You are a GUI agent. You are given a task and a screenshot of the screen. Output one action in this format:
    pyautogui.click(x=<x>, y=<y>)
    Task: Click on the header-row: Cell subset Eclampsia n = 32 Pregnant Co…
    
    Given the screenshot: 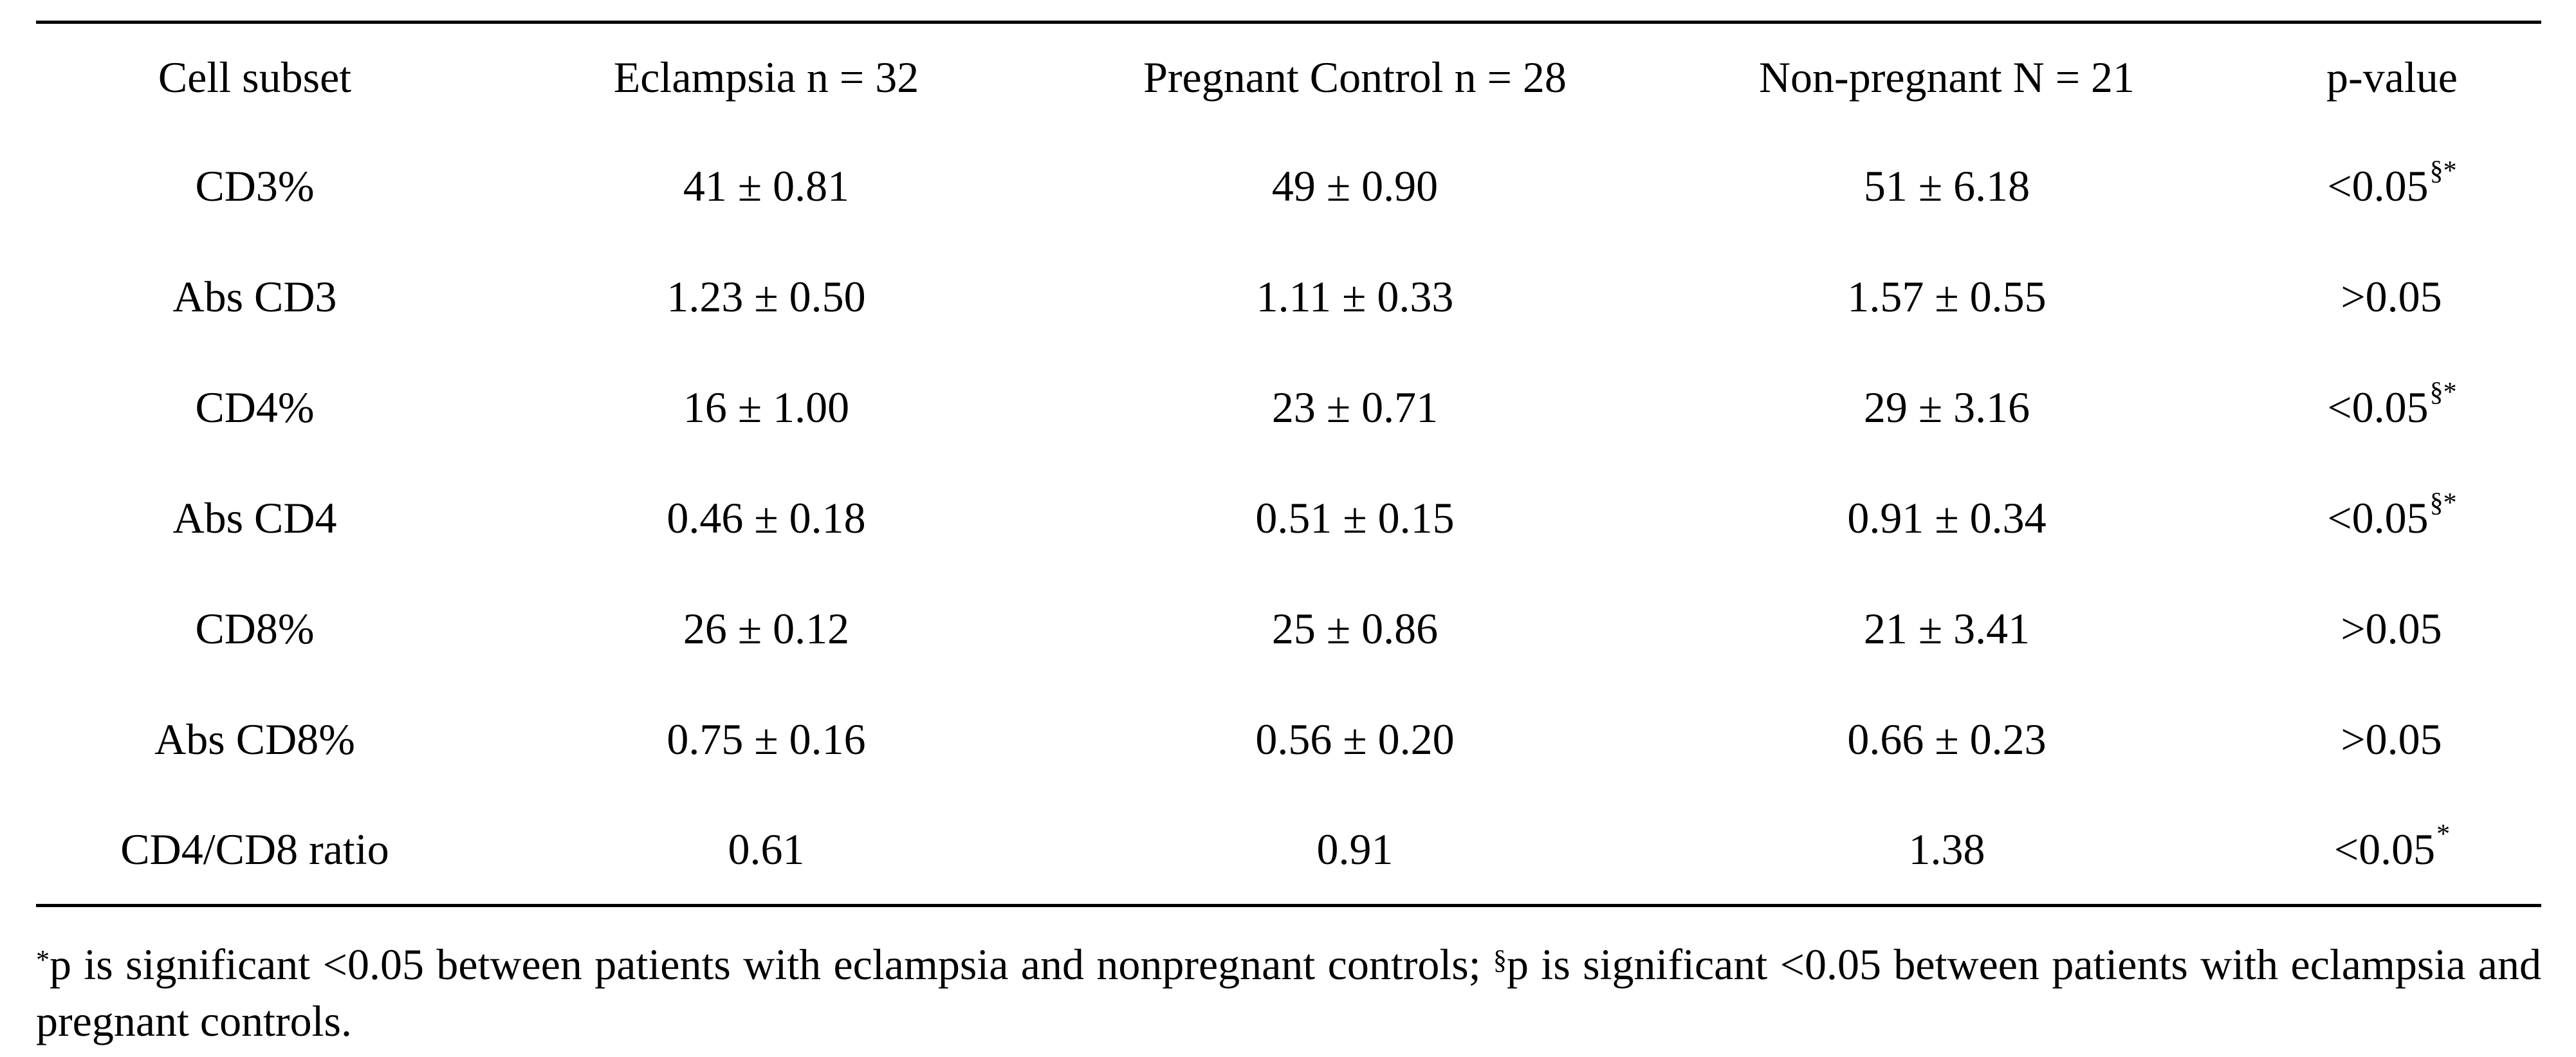 What is the action you would take?
    pyautogui.click(x=1288, y=77)
    